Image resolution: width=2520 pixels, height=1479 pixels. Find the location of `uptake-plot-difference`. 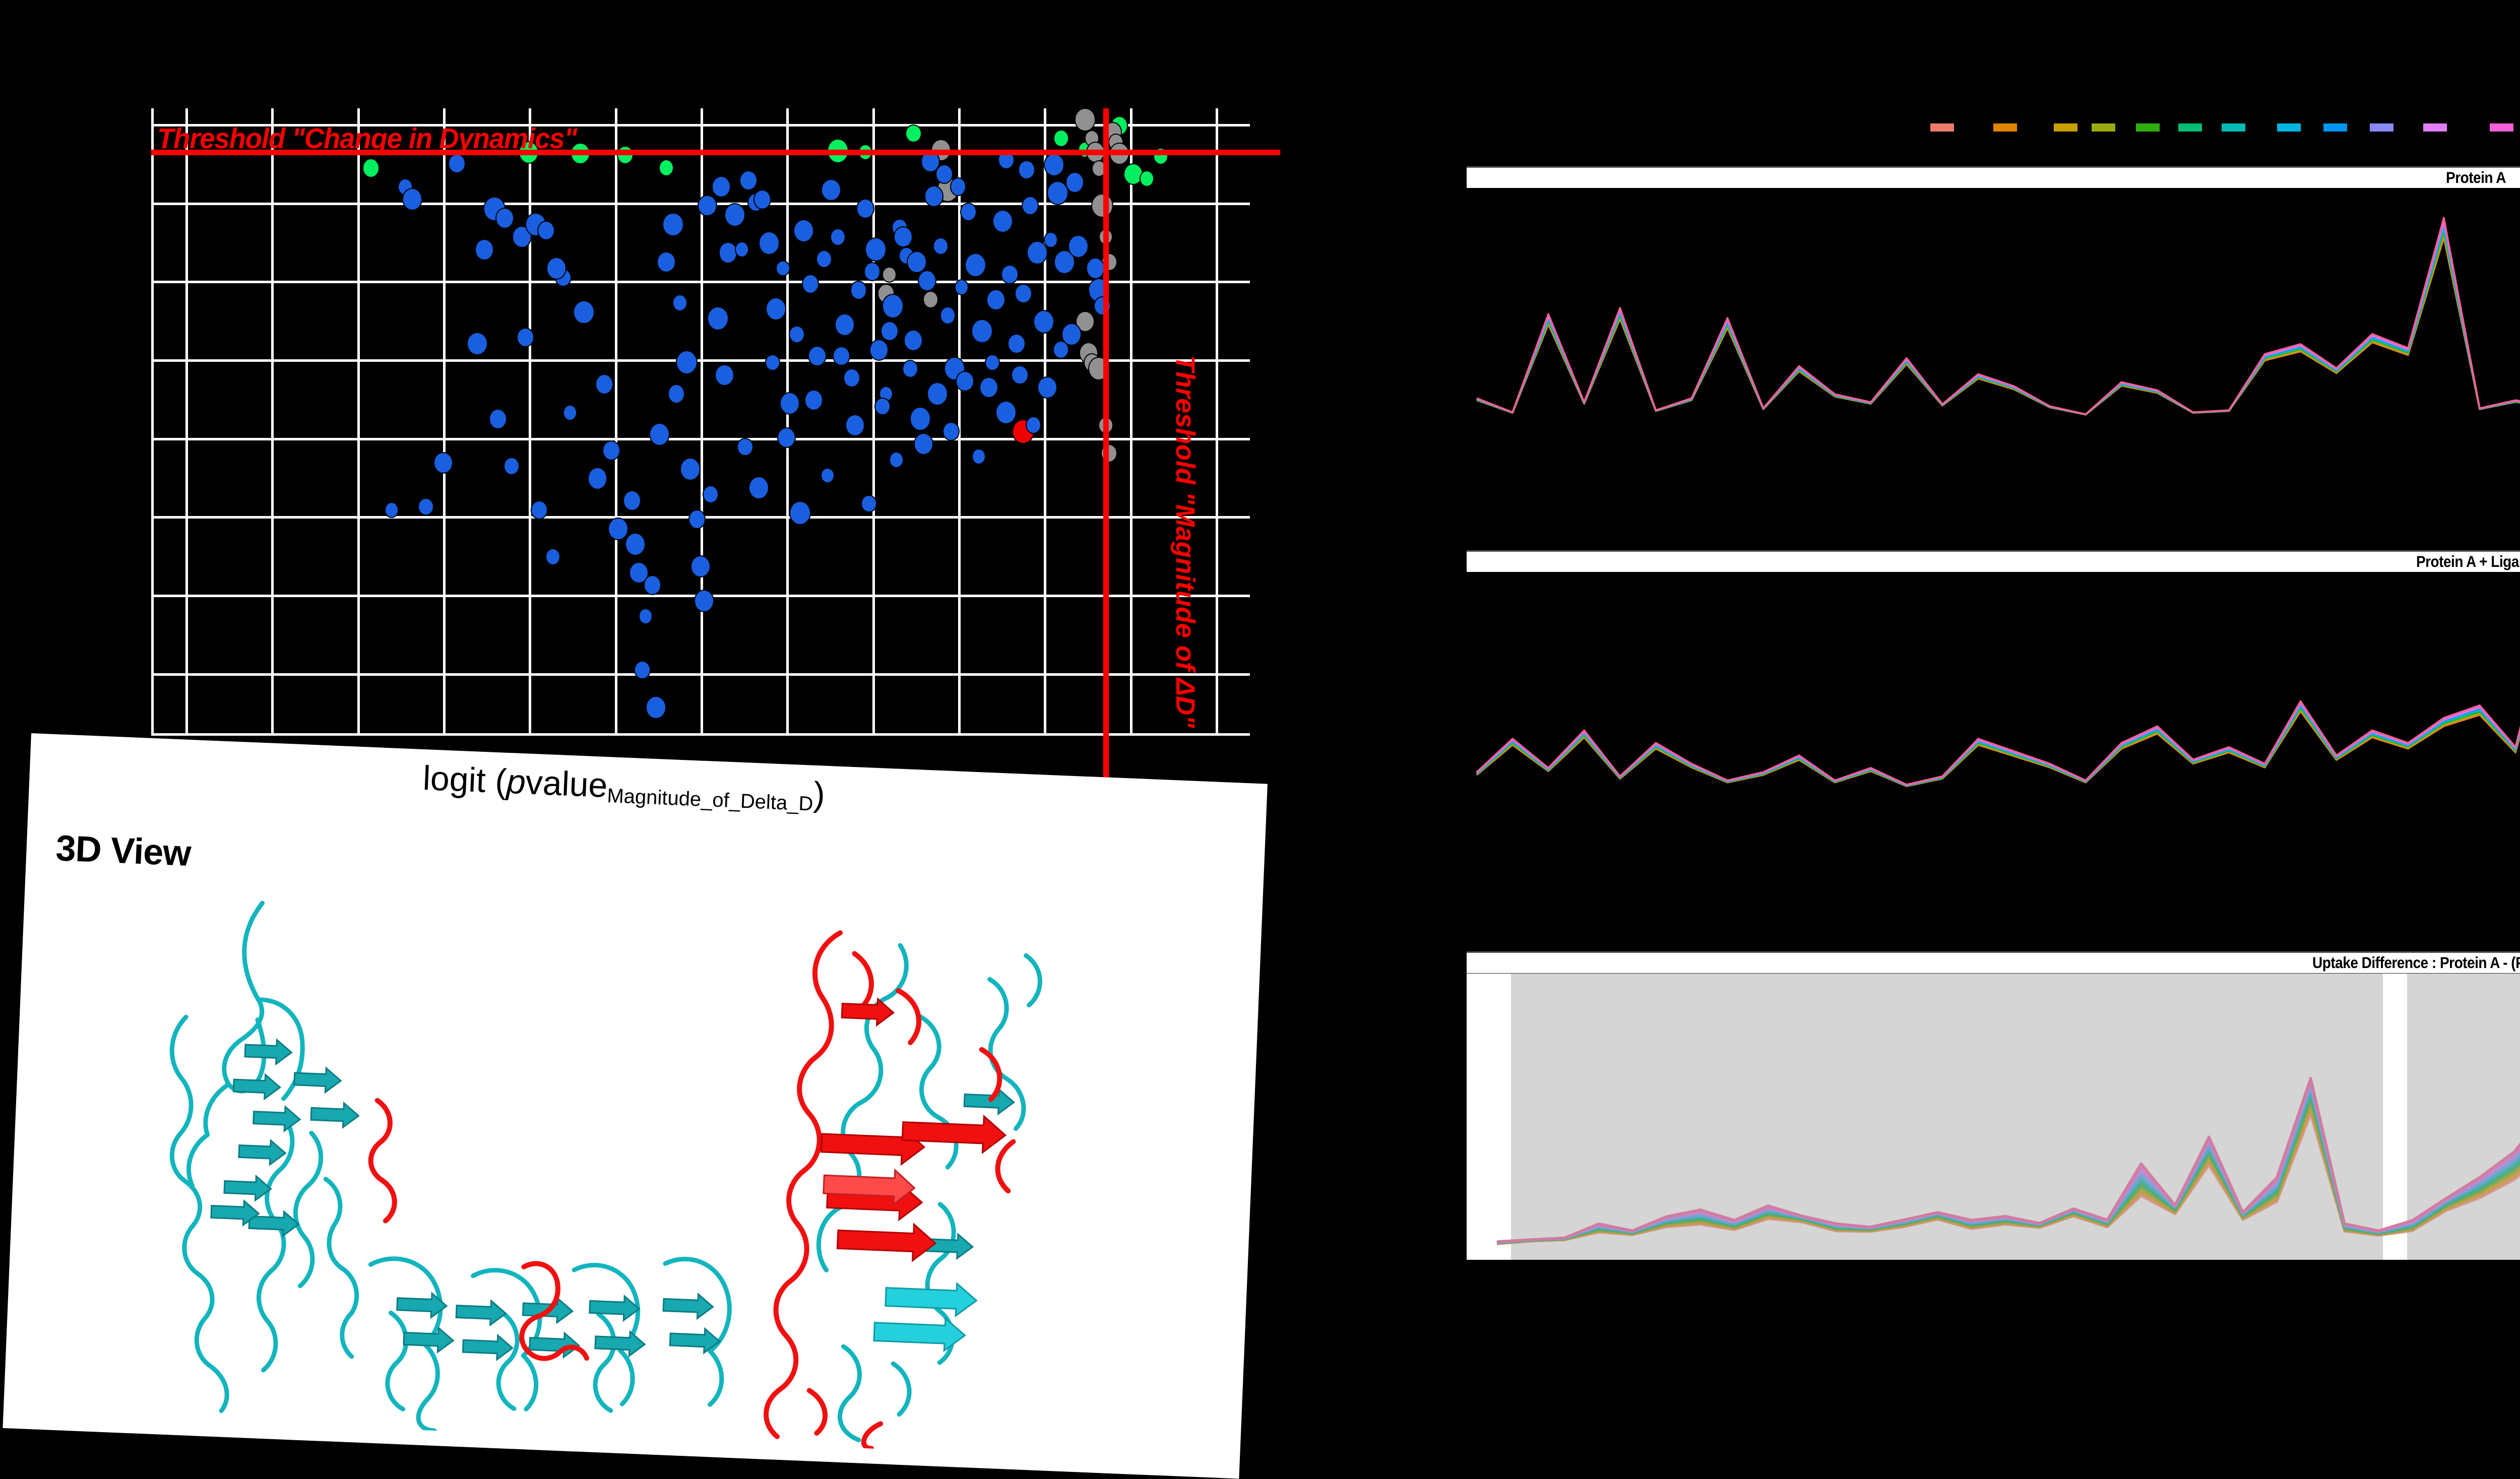

uptake-plot-difference is located at coordinates (1994, 1117).